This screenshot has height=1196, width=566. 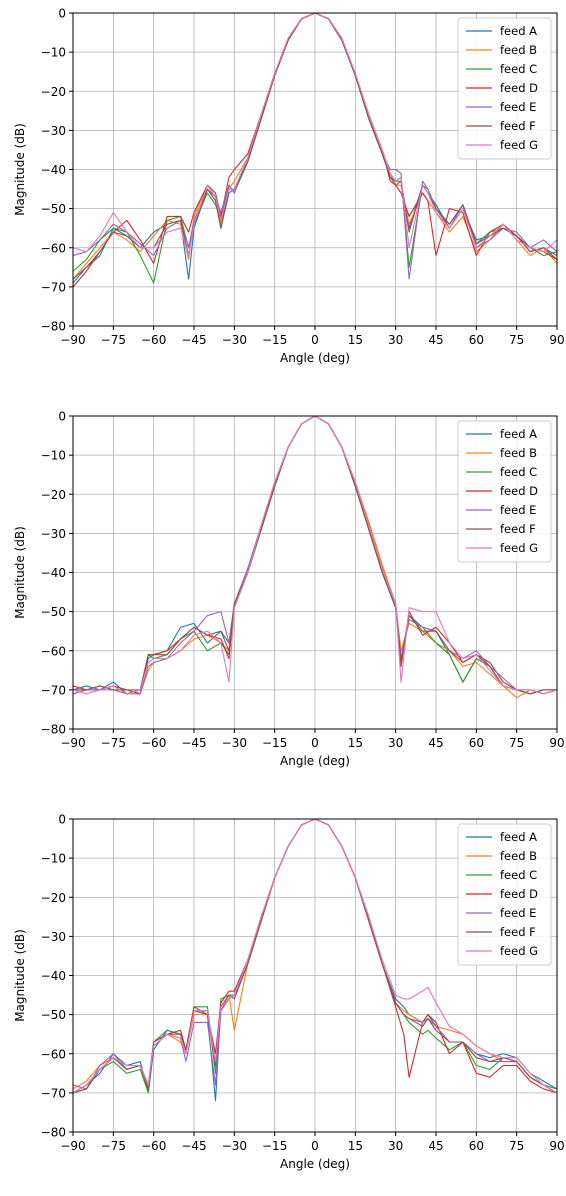 I want to click on legend-label: feed C, so click(x=518, y=875).